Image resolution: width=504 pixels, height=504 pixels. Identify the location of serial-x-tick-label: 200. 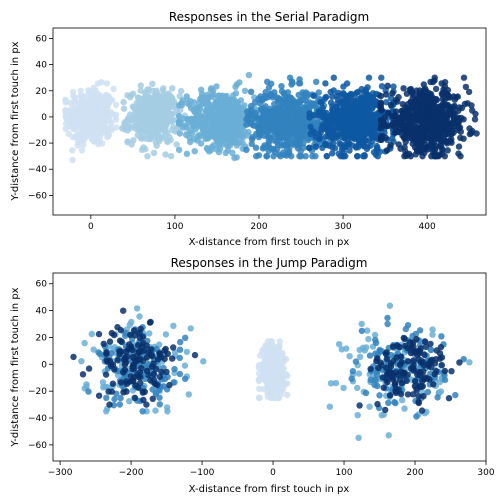
(258, 227).